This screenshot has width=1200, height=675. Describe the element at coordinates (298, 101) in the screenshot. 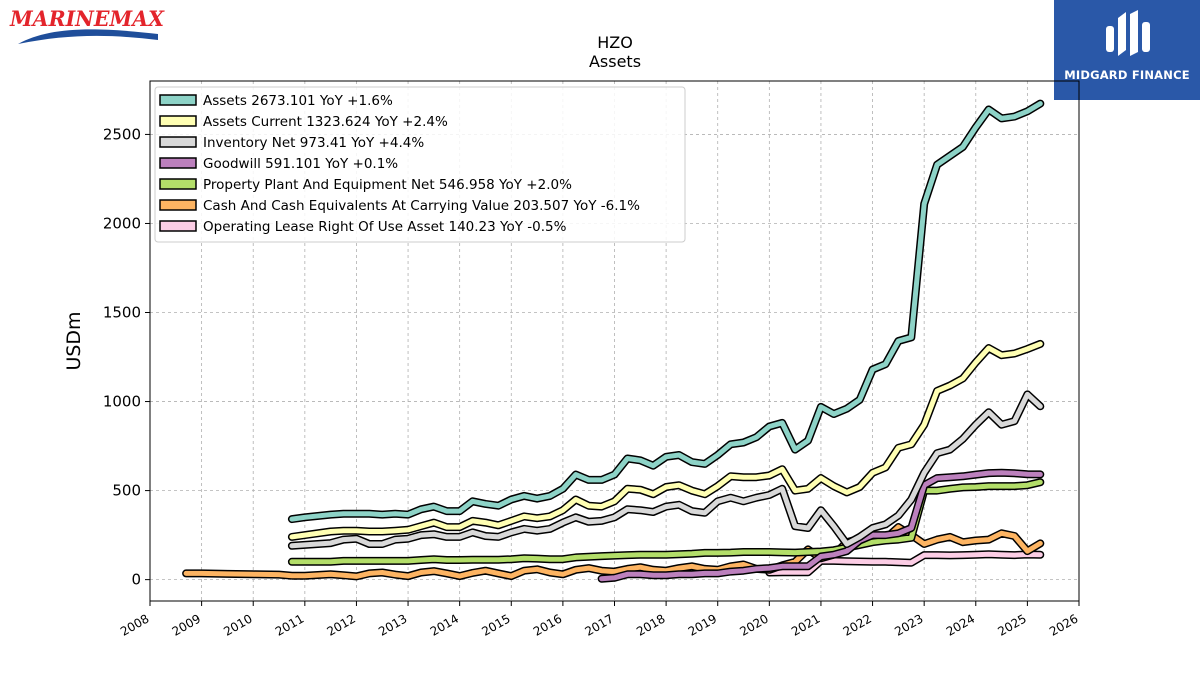

I see `legend-label: Assets 2673.101 YoY +1.6%` at that location.